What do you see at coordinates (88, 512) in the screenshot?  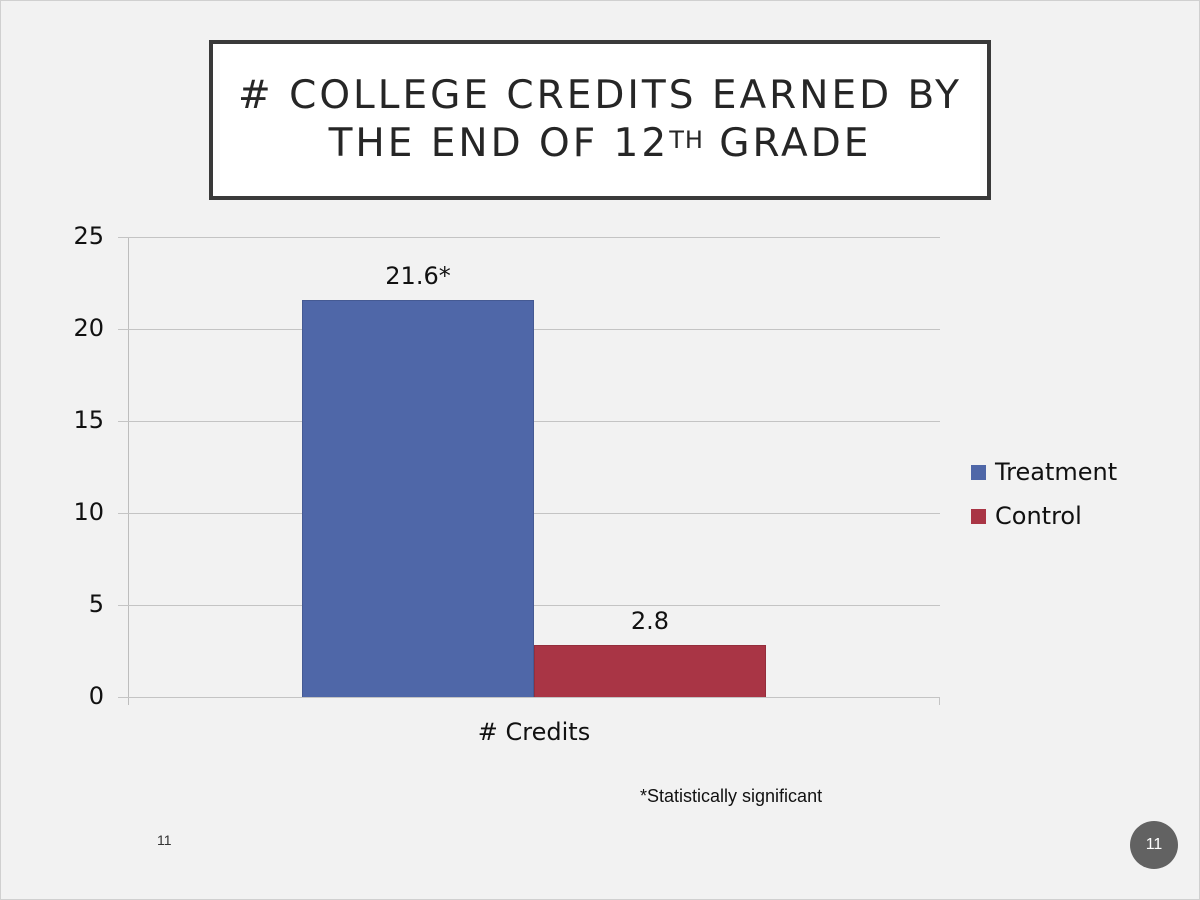 I see `y-tick-label: 10` at bounding box center [88, 512].